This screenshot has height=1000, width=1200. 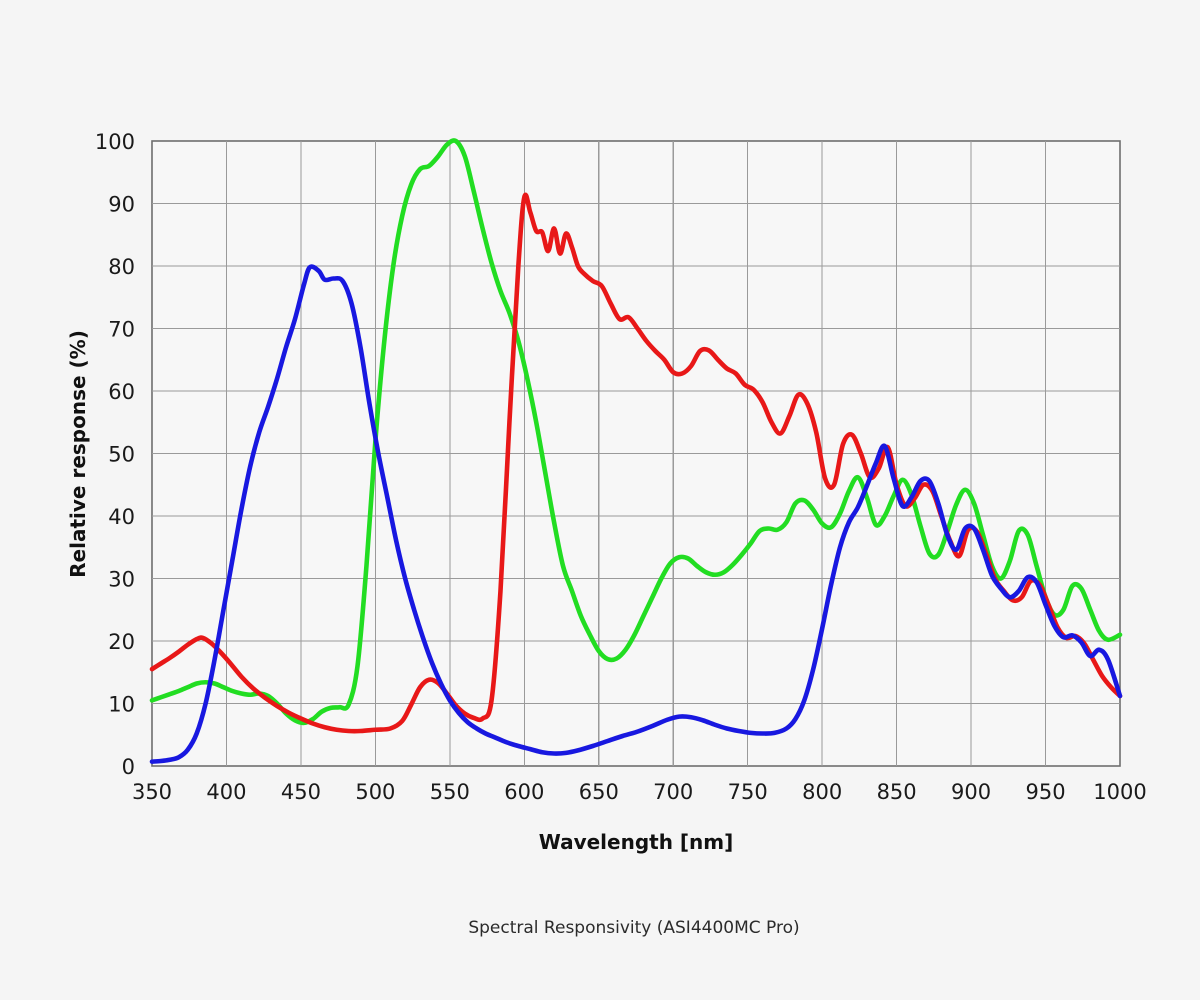 I want to click on x-tick-label: 600, so click(x=524, y=792).